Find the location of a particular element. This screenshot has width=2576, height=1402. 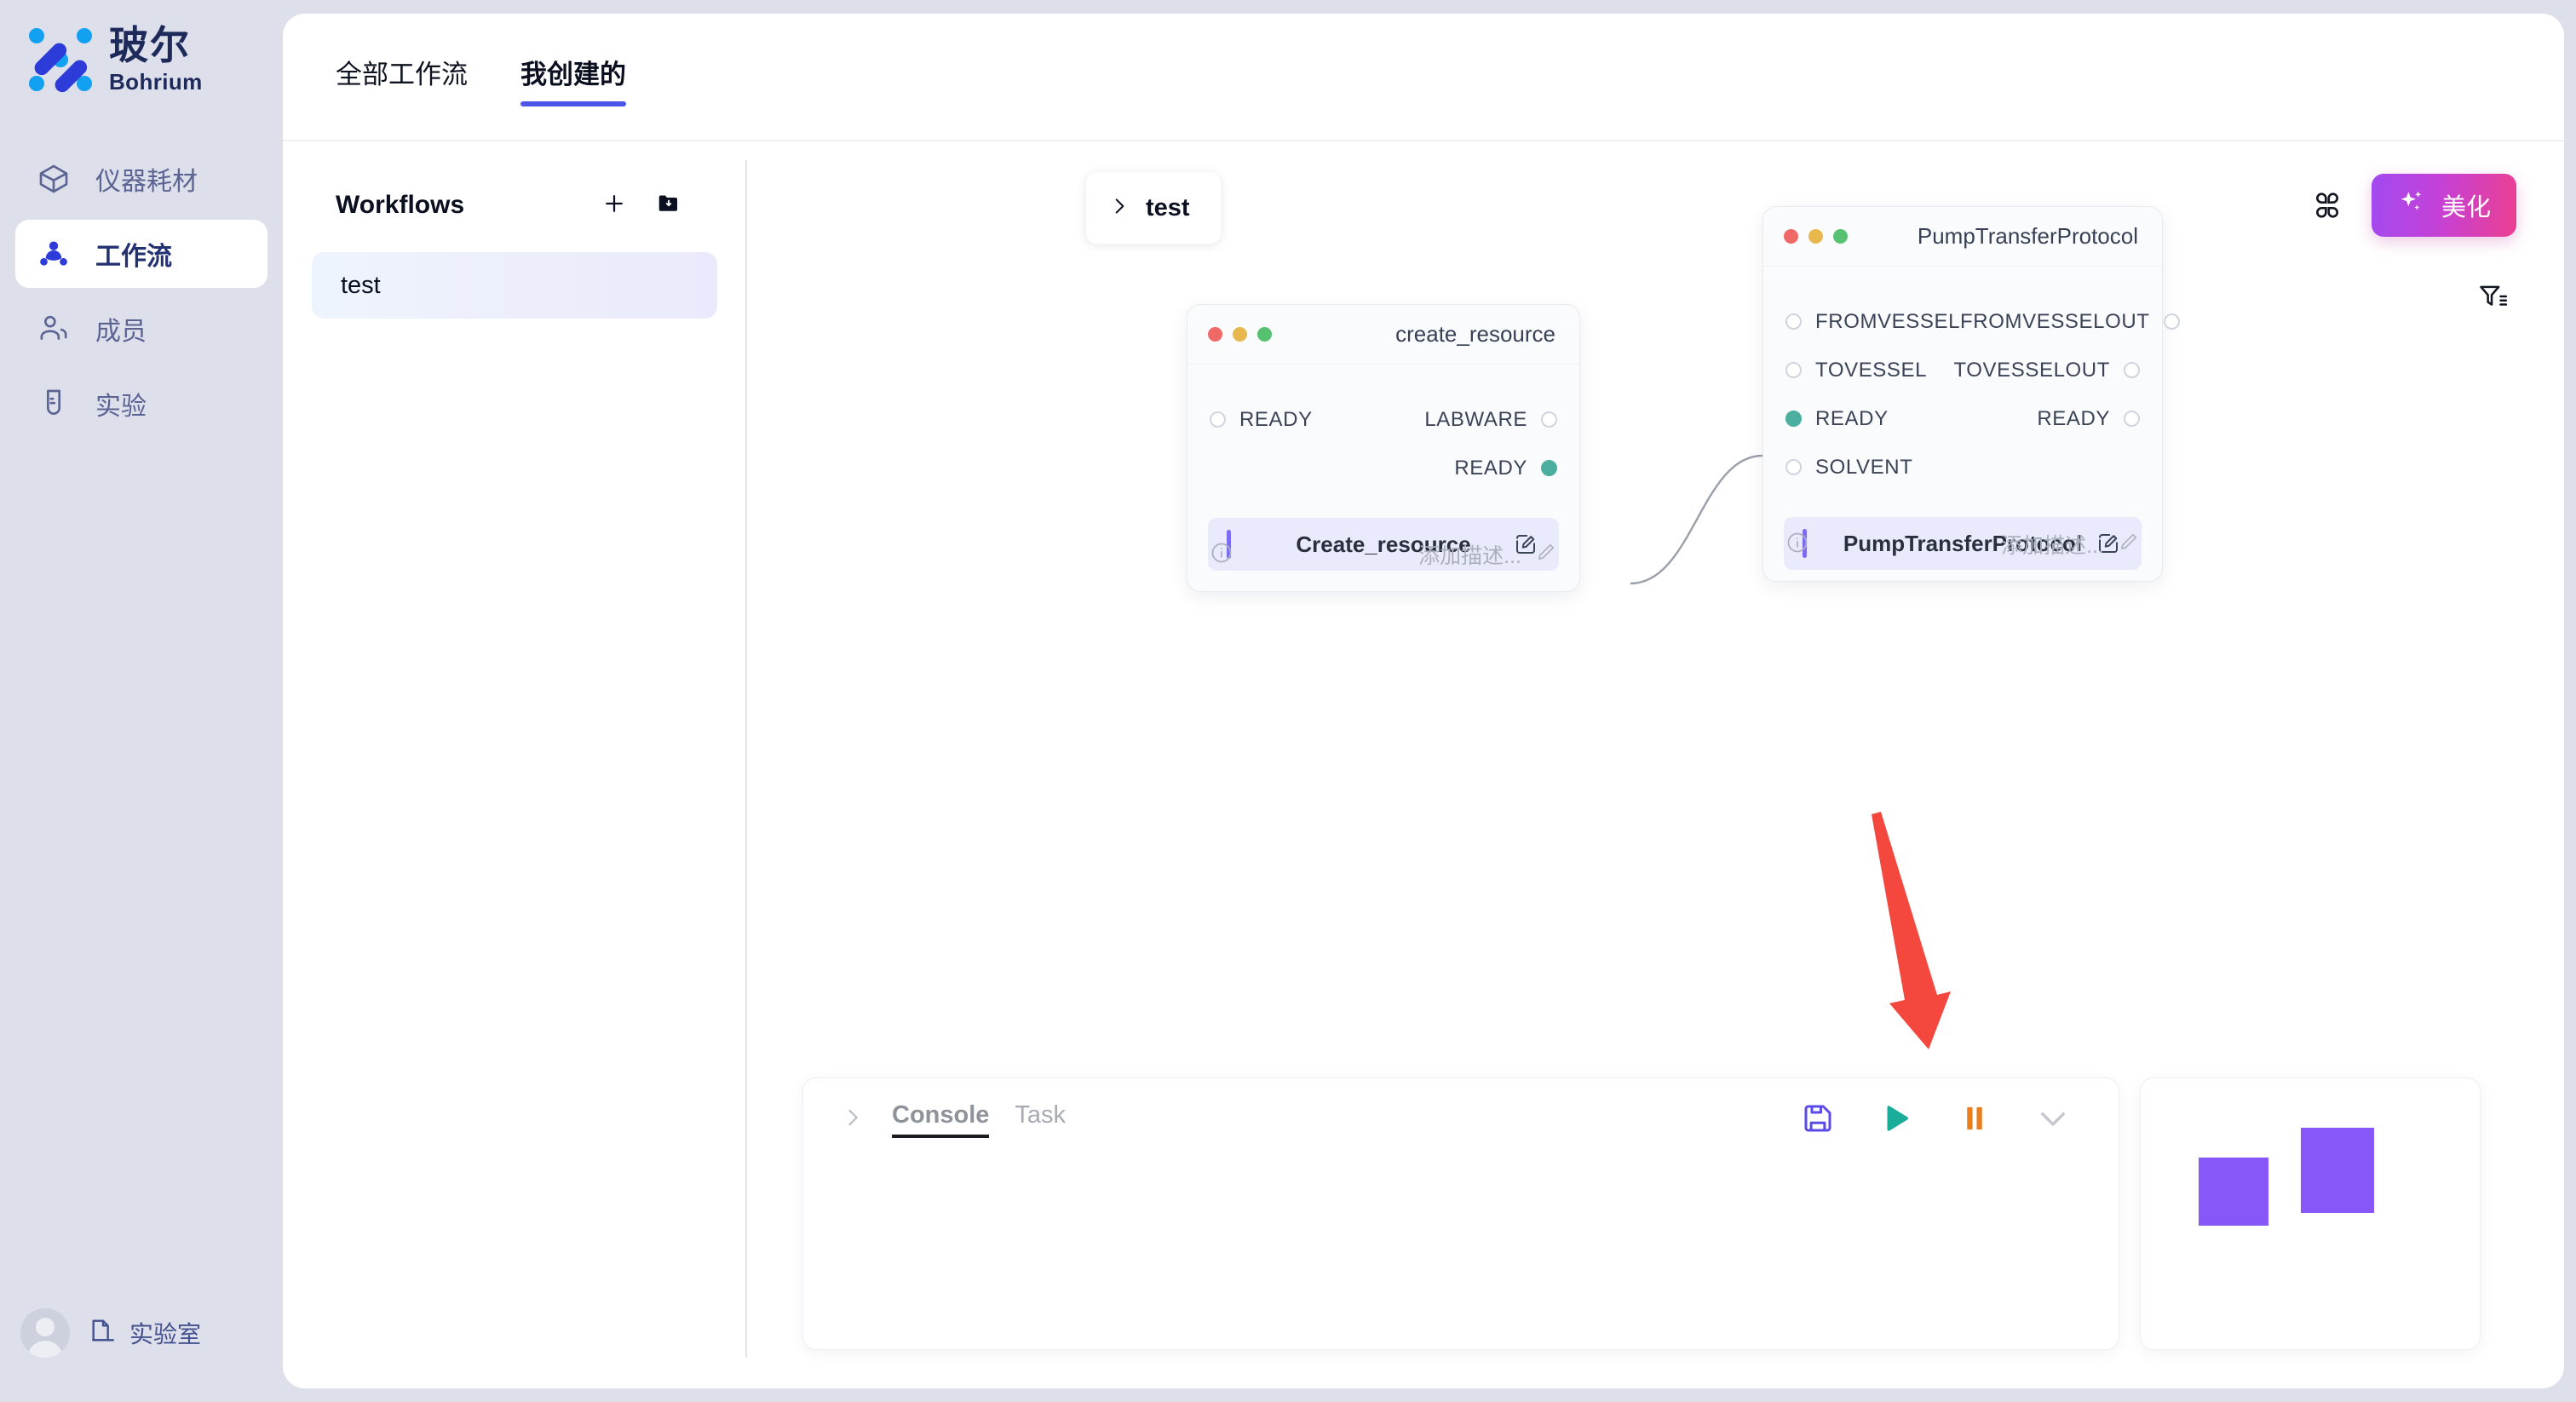

console-tabs: Console Task is located at coordinates (979, 1119).